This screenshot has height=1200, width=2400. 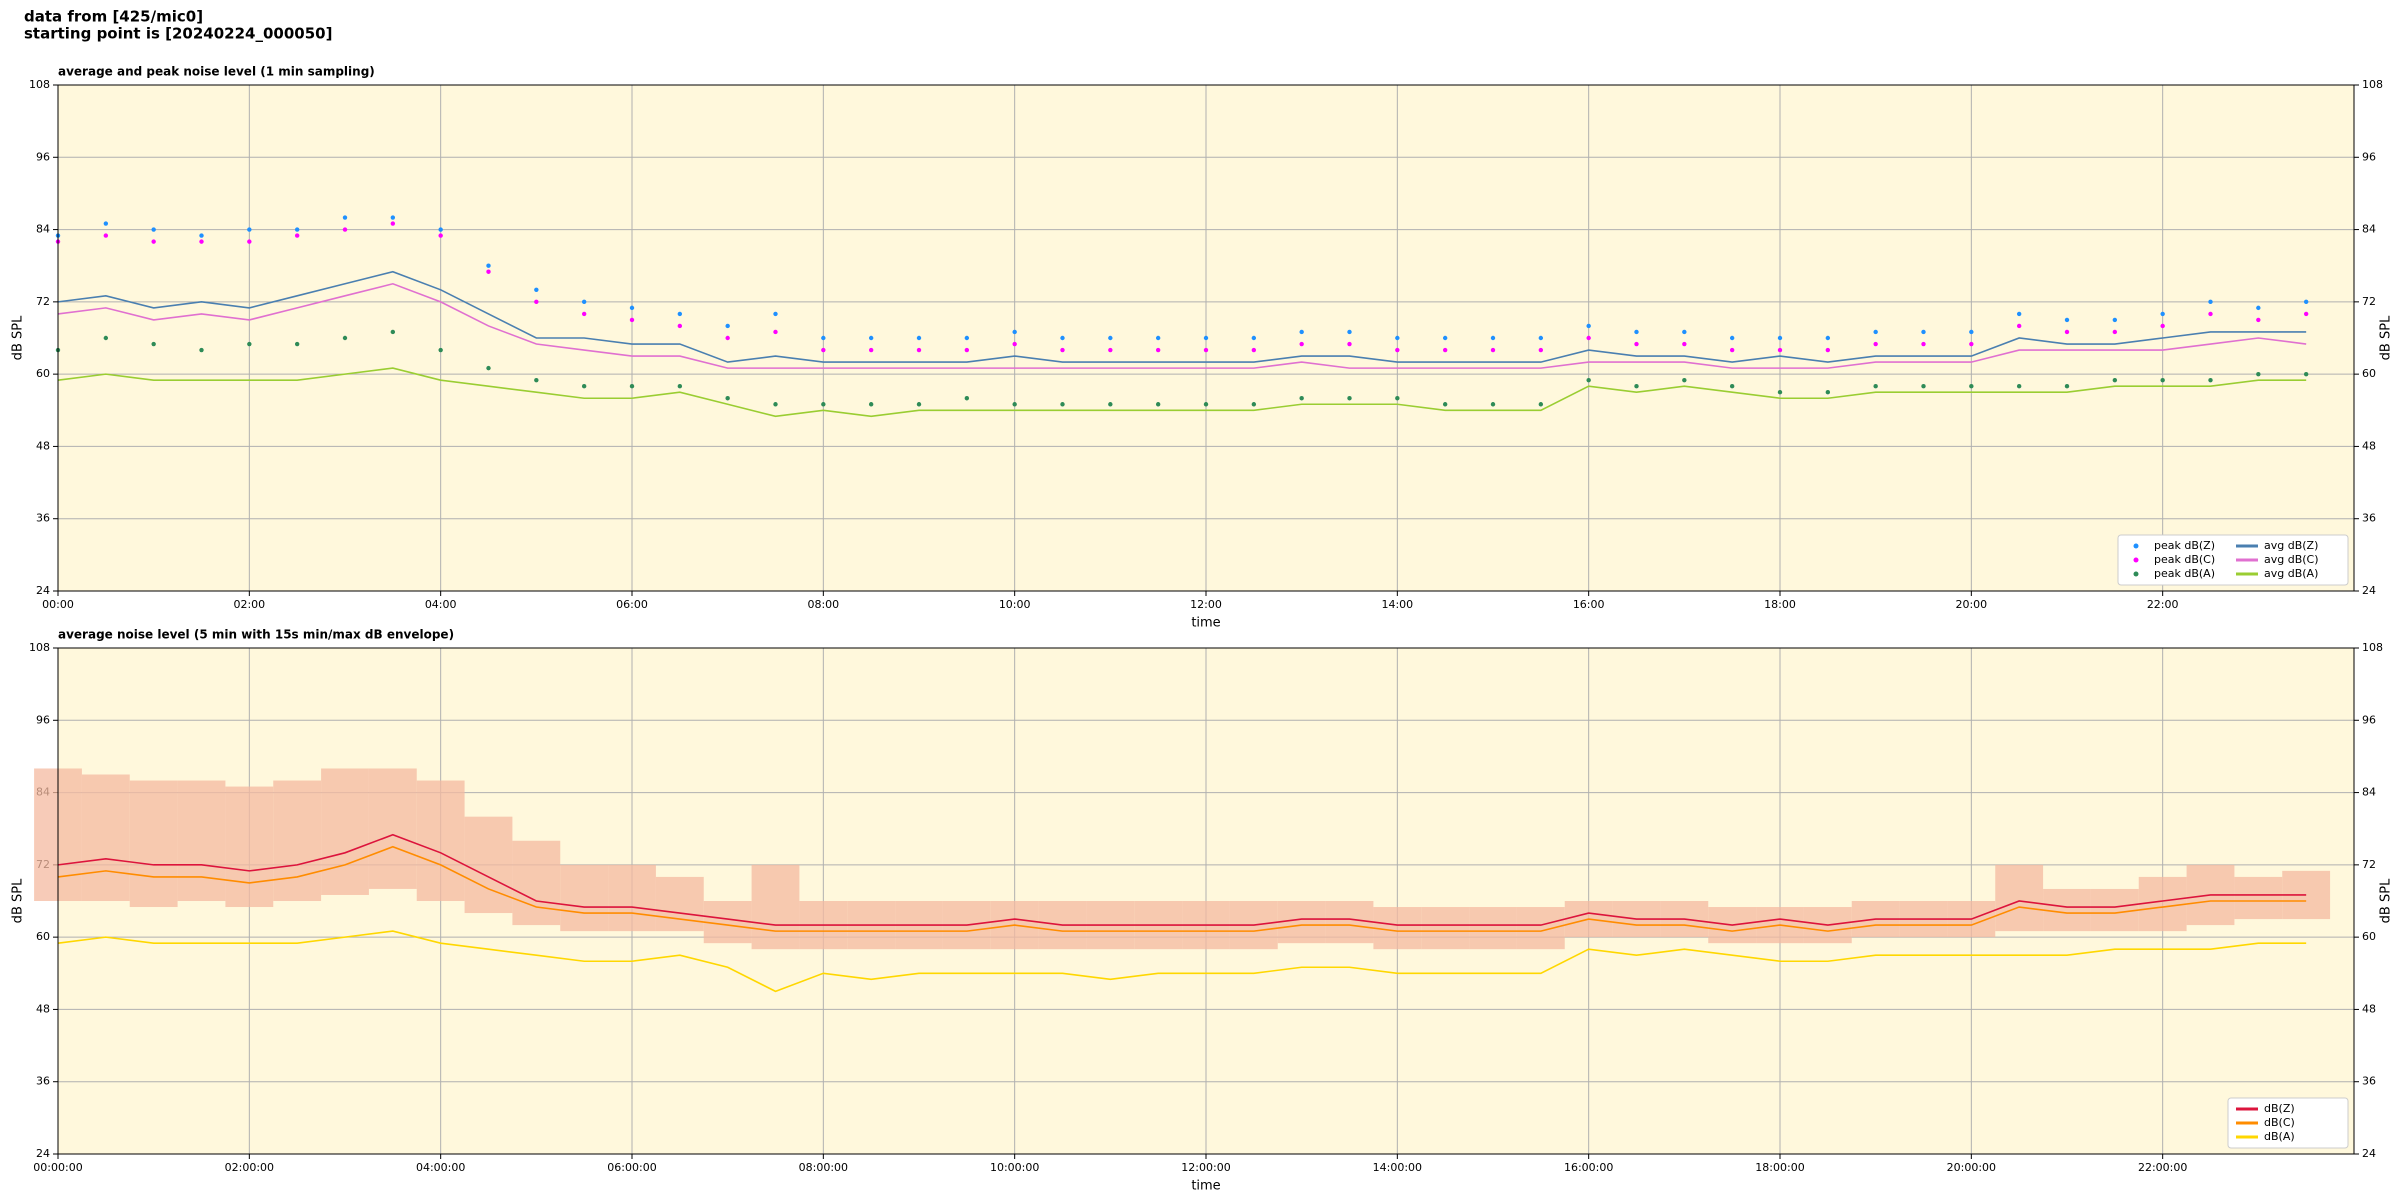 What do you see at coordinates (1971, 604) in the screenshot?
I see `x-tick-label: 20:00` at bounding box center [1971, 604].